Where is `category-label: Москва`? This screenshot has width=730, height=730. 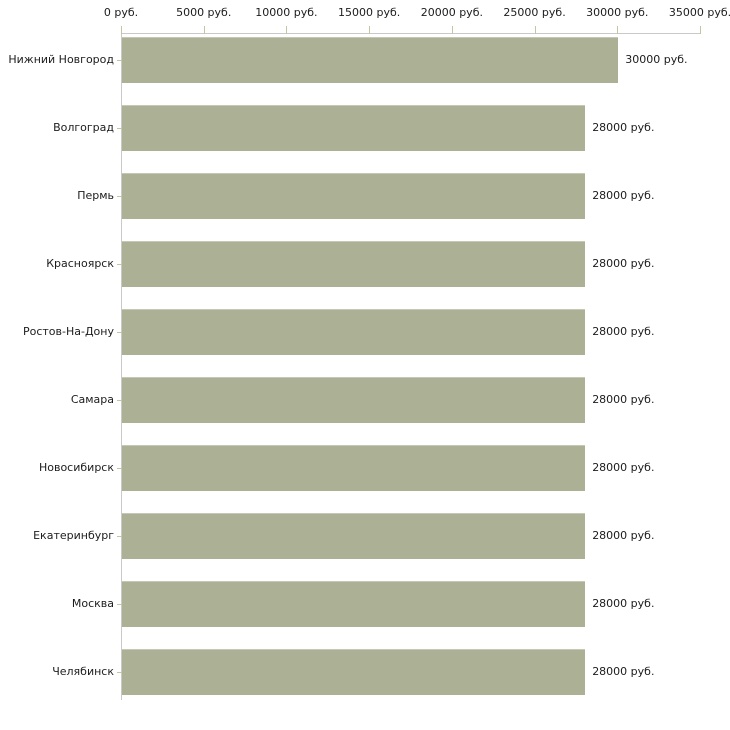 category-label: Москва is located at coordinates (92, 603).